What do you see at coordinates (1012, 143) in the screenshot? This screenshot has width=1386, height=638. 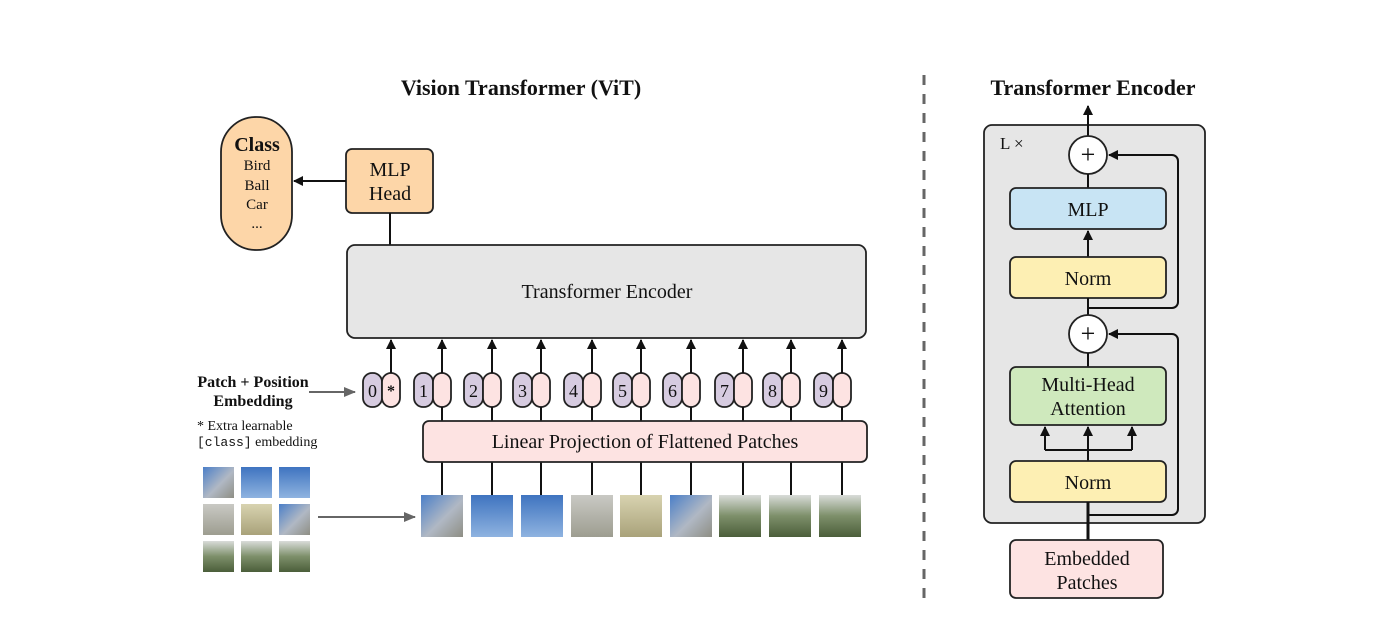 I see `layer-repeat-label: L ×` at bounding box center [1012, 143].